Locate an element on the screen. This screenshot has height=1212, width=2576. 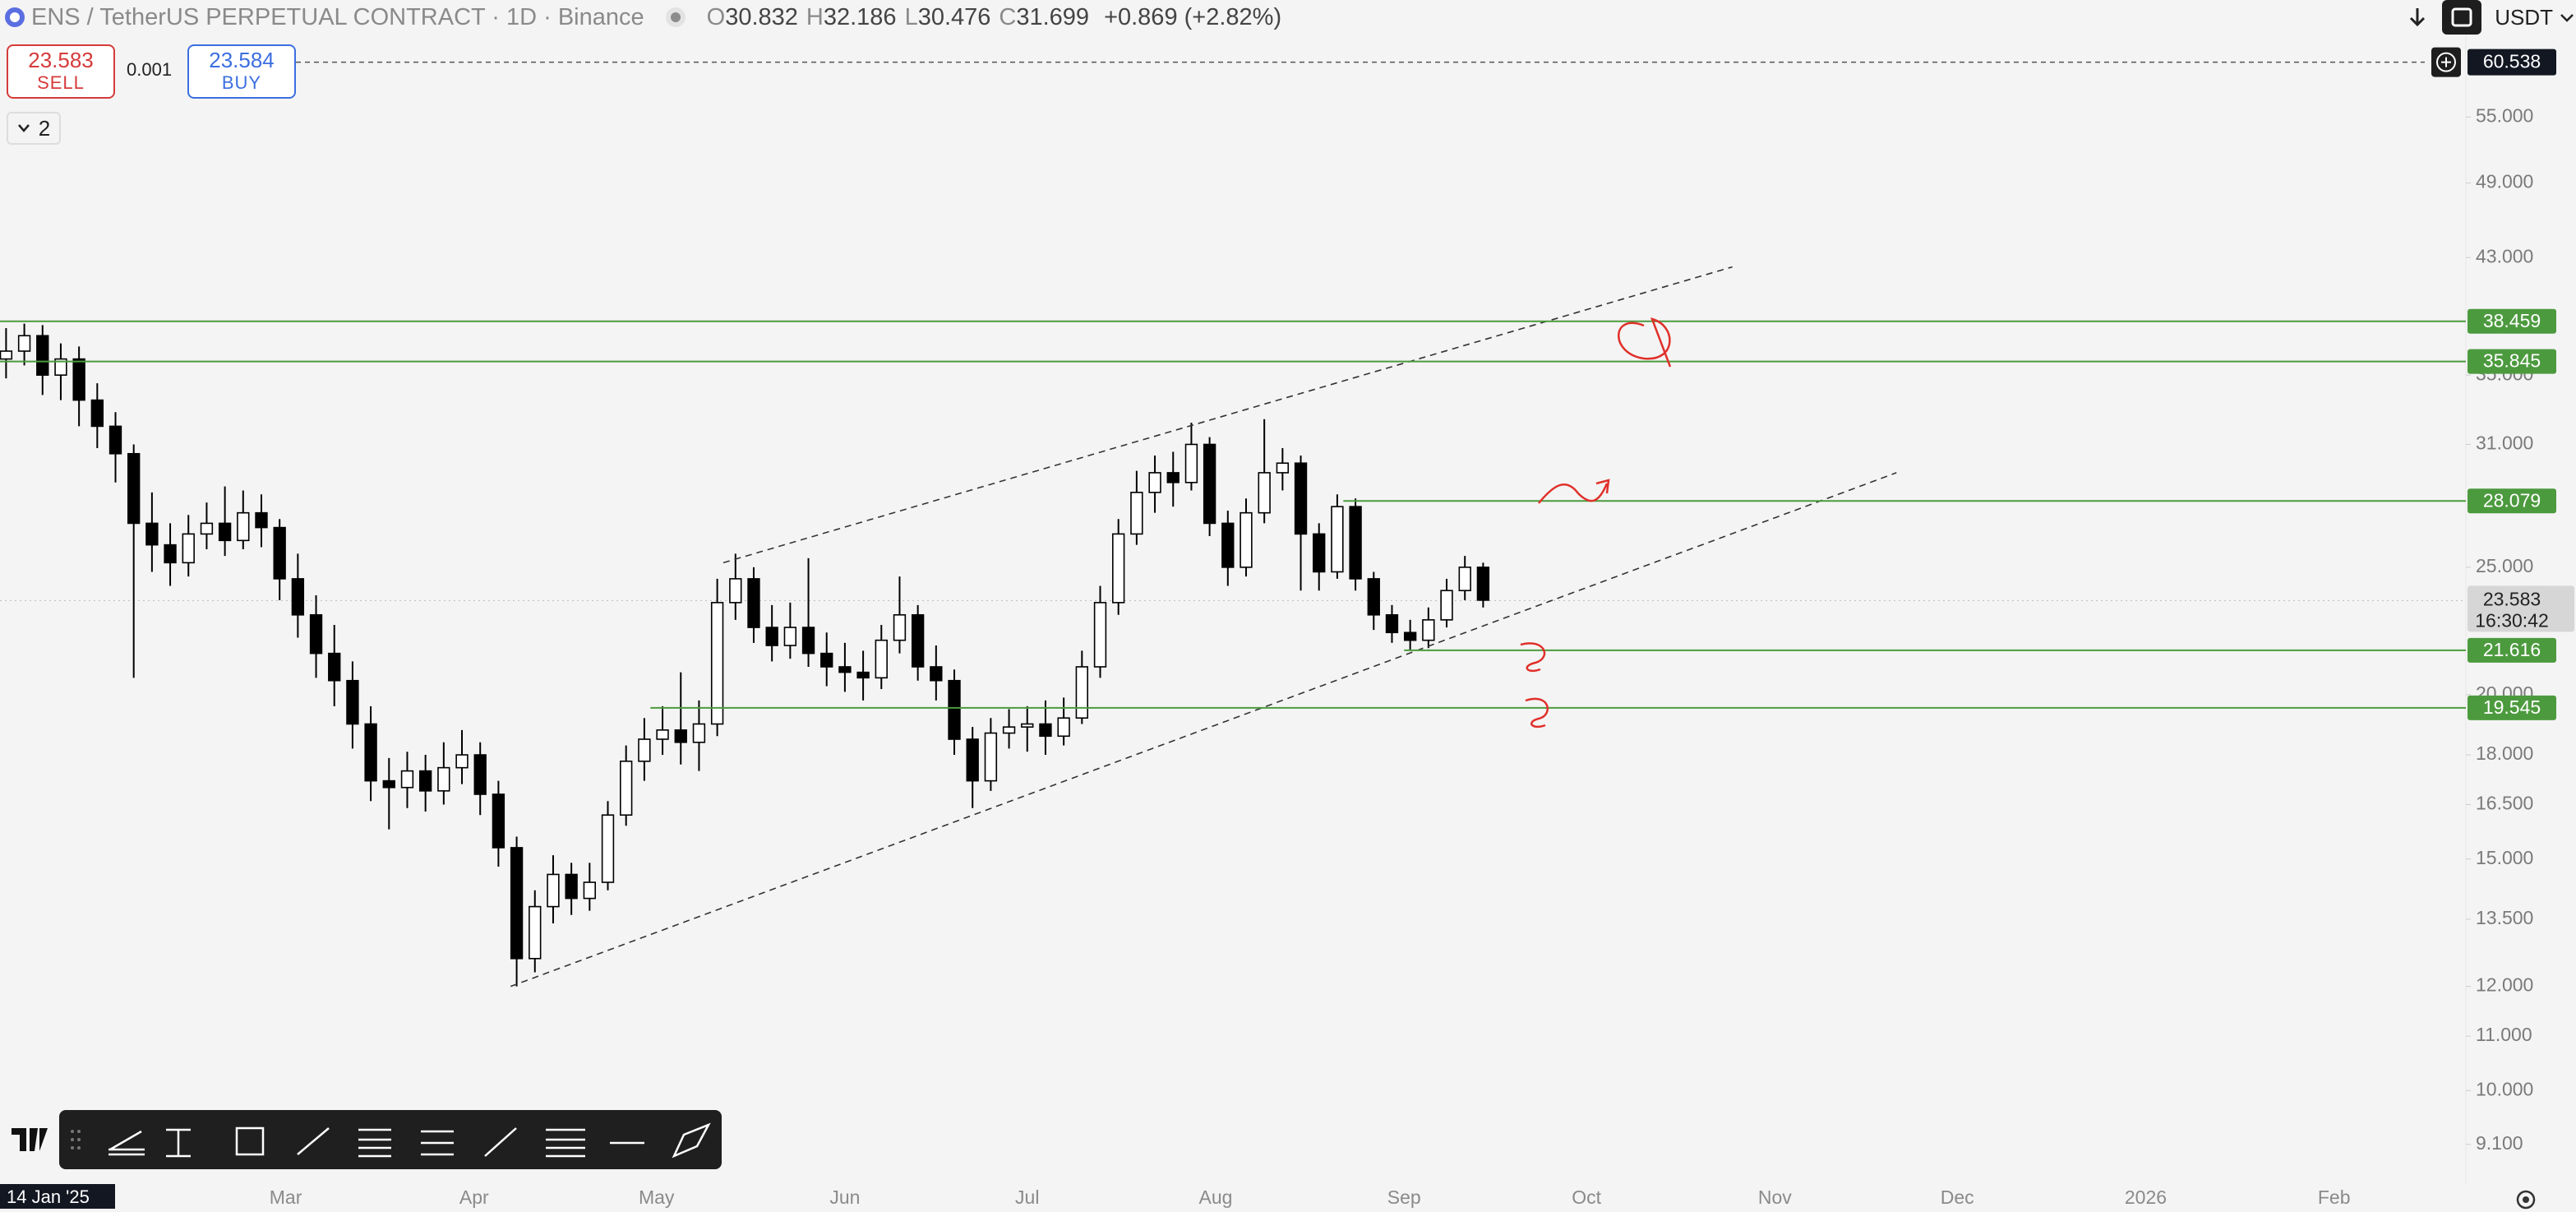
indicator-count: 2 is located at coordinates (45, 128).